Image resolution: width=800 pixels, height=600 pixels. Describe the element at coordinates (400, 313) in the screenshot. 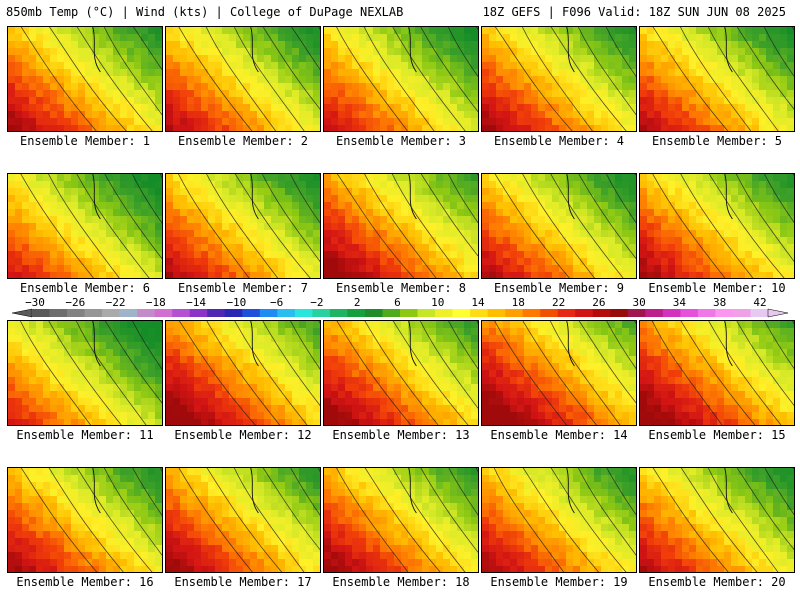

I see `colorbar-ramp` at that location.